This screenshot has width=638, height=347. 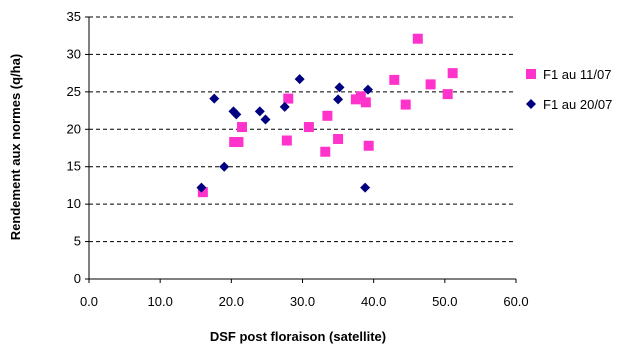 I want to click on x-tick-label: 20.0, so click(x=231, y=301).